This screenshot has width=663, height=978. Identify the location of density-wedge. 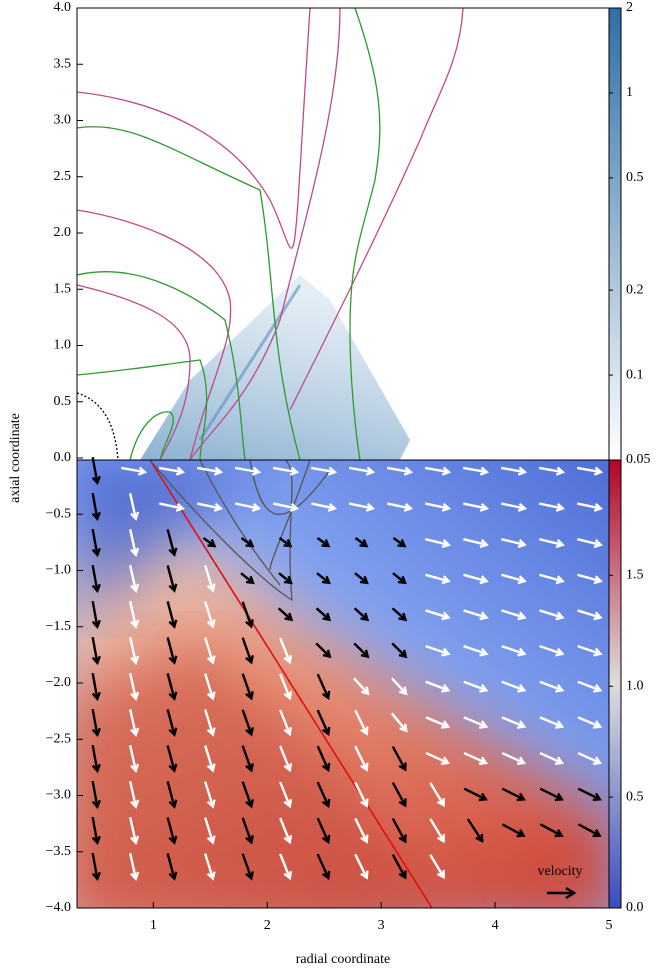
(275, 367).